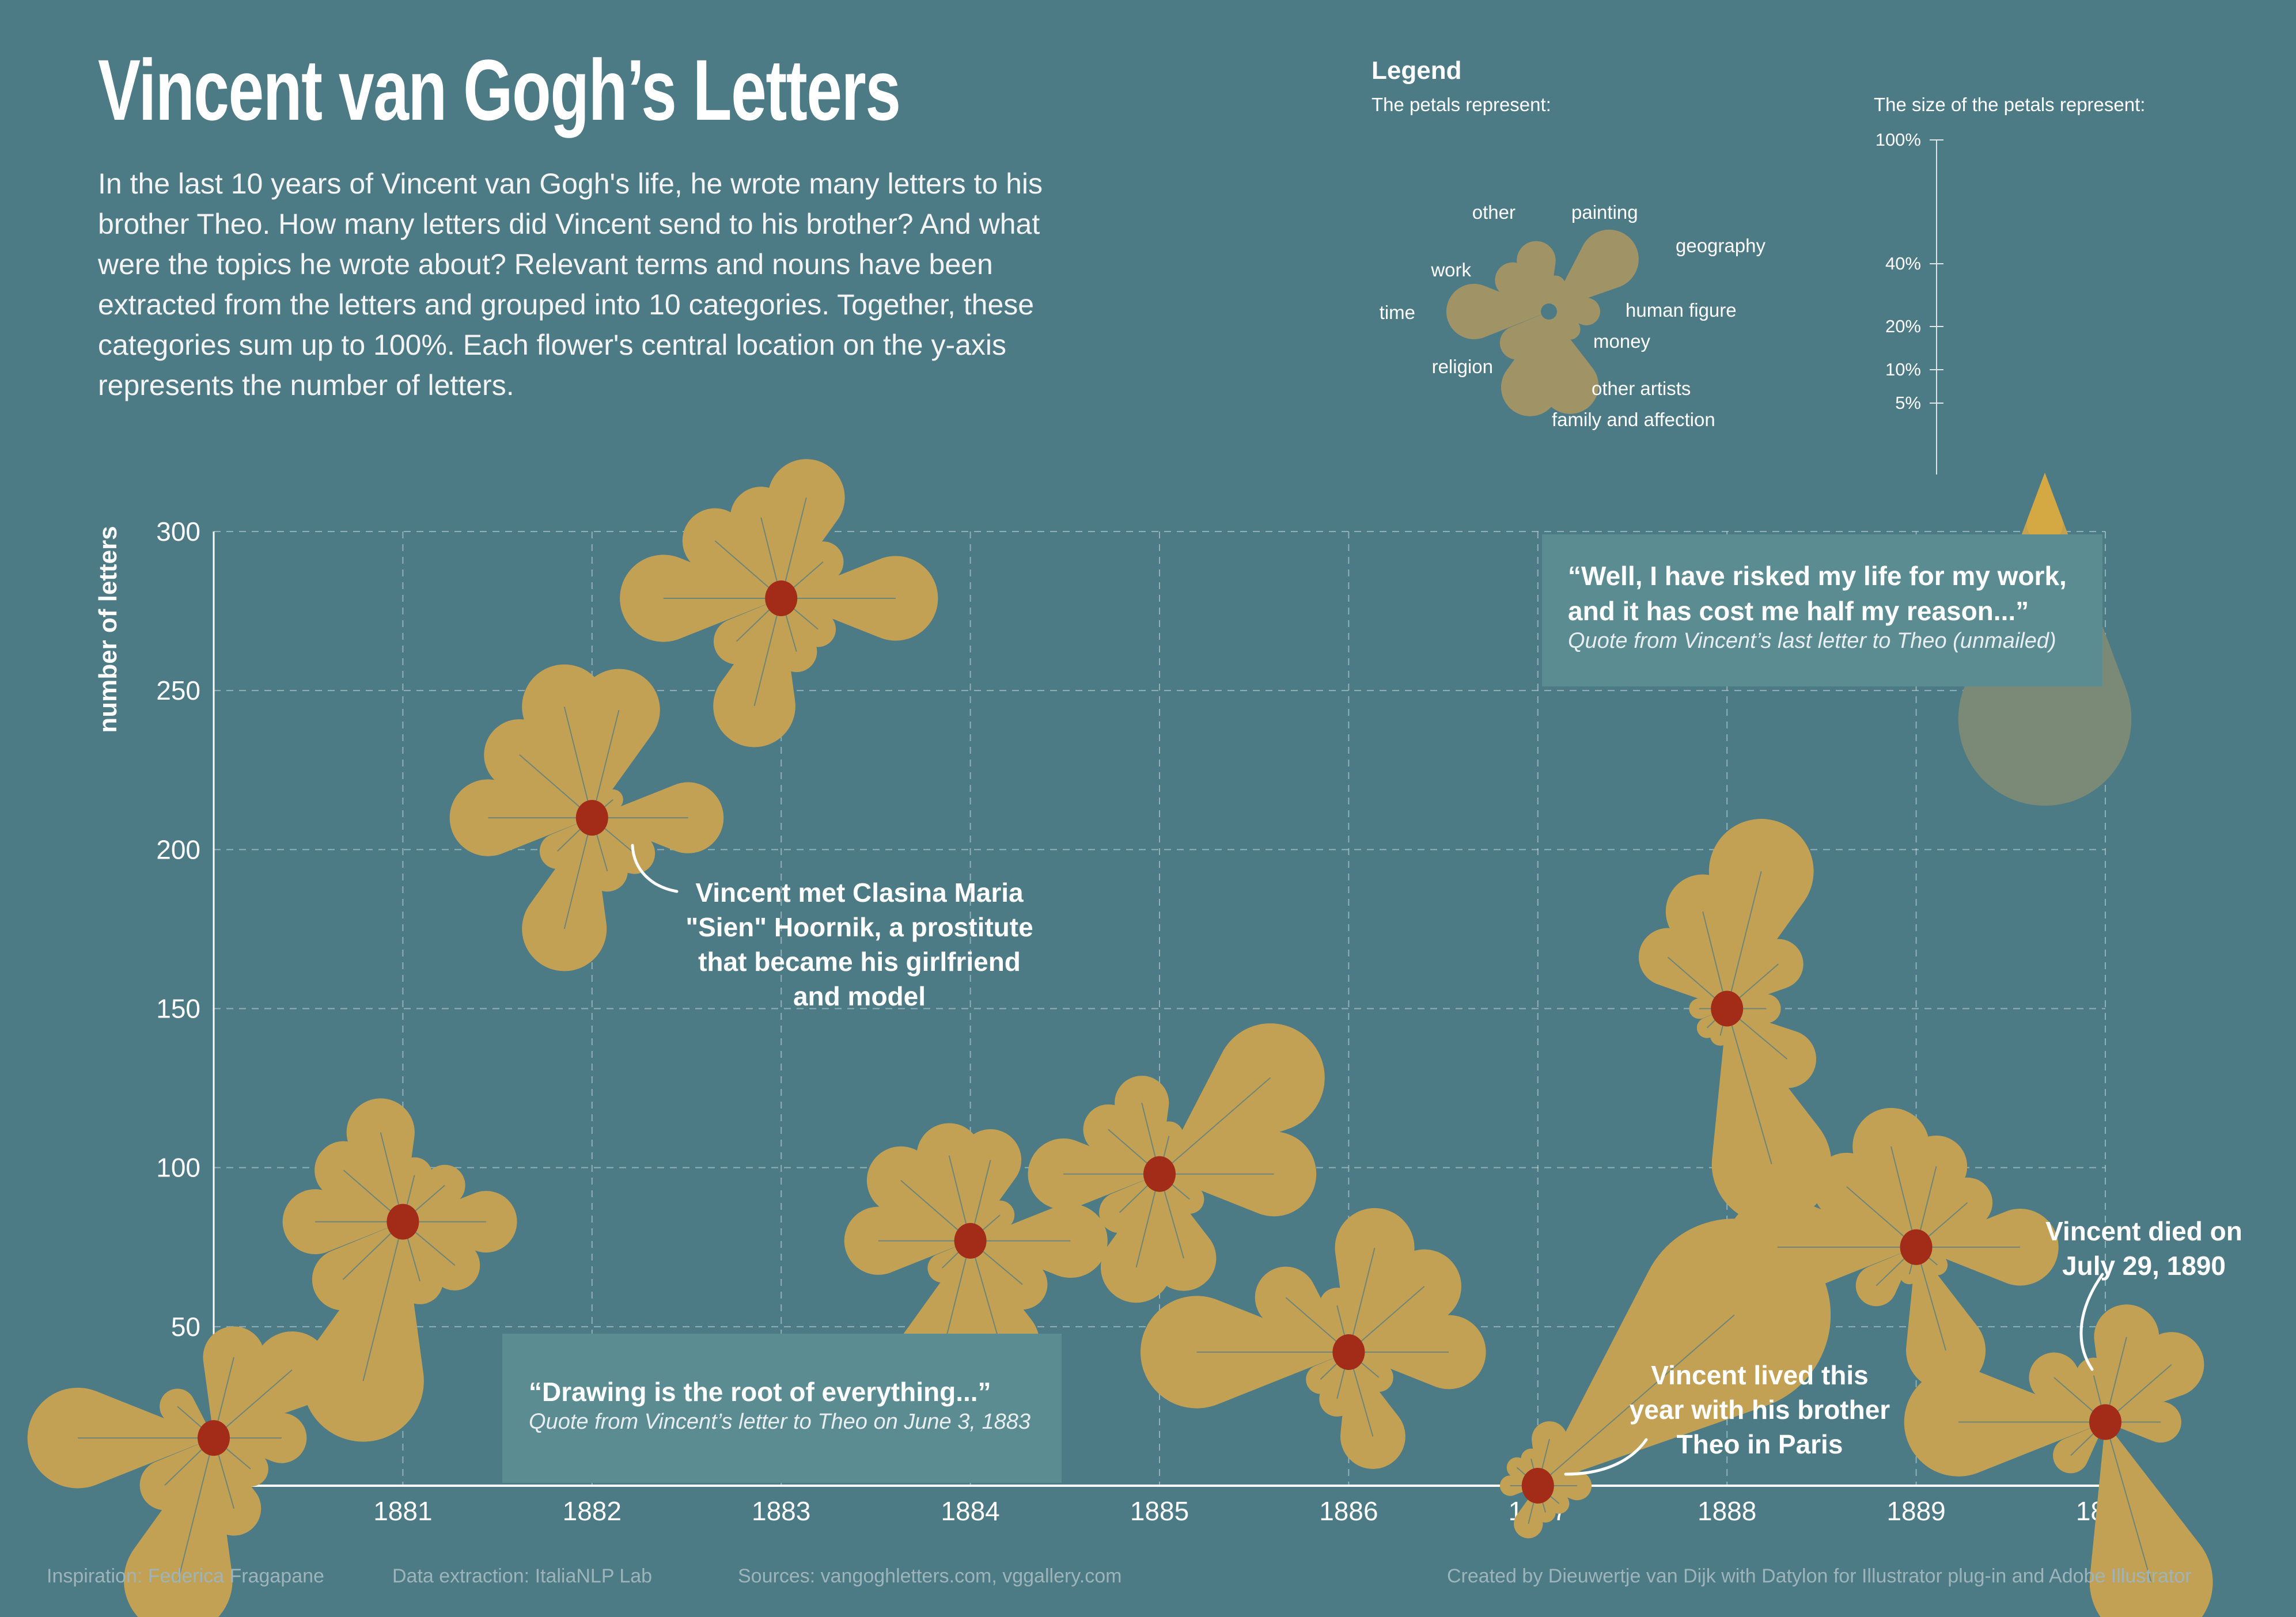 This screenshot has height=1617, width=2296. What do you see at coordinates (2010, 104) in the screenshot?
I see `legend-size-caption: The size of the petals represent:` at bounding box center [2010, 104].